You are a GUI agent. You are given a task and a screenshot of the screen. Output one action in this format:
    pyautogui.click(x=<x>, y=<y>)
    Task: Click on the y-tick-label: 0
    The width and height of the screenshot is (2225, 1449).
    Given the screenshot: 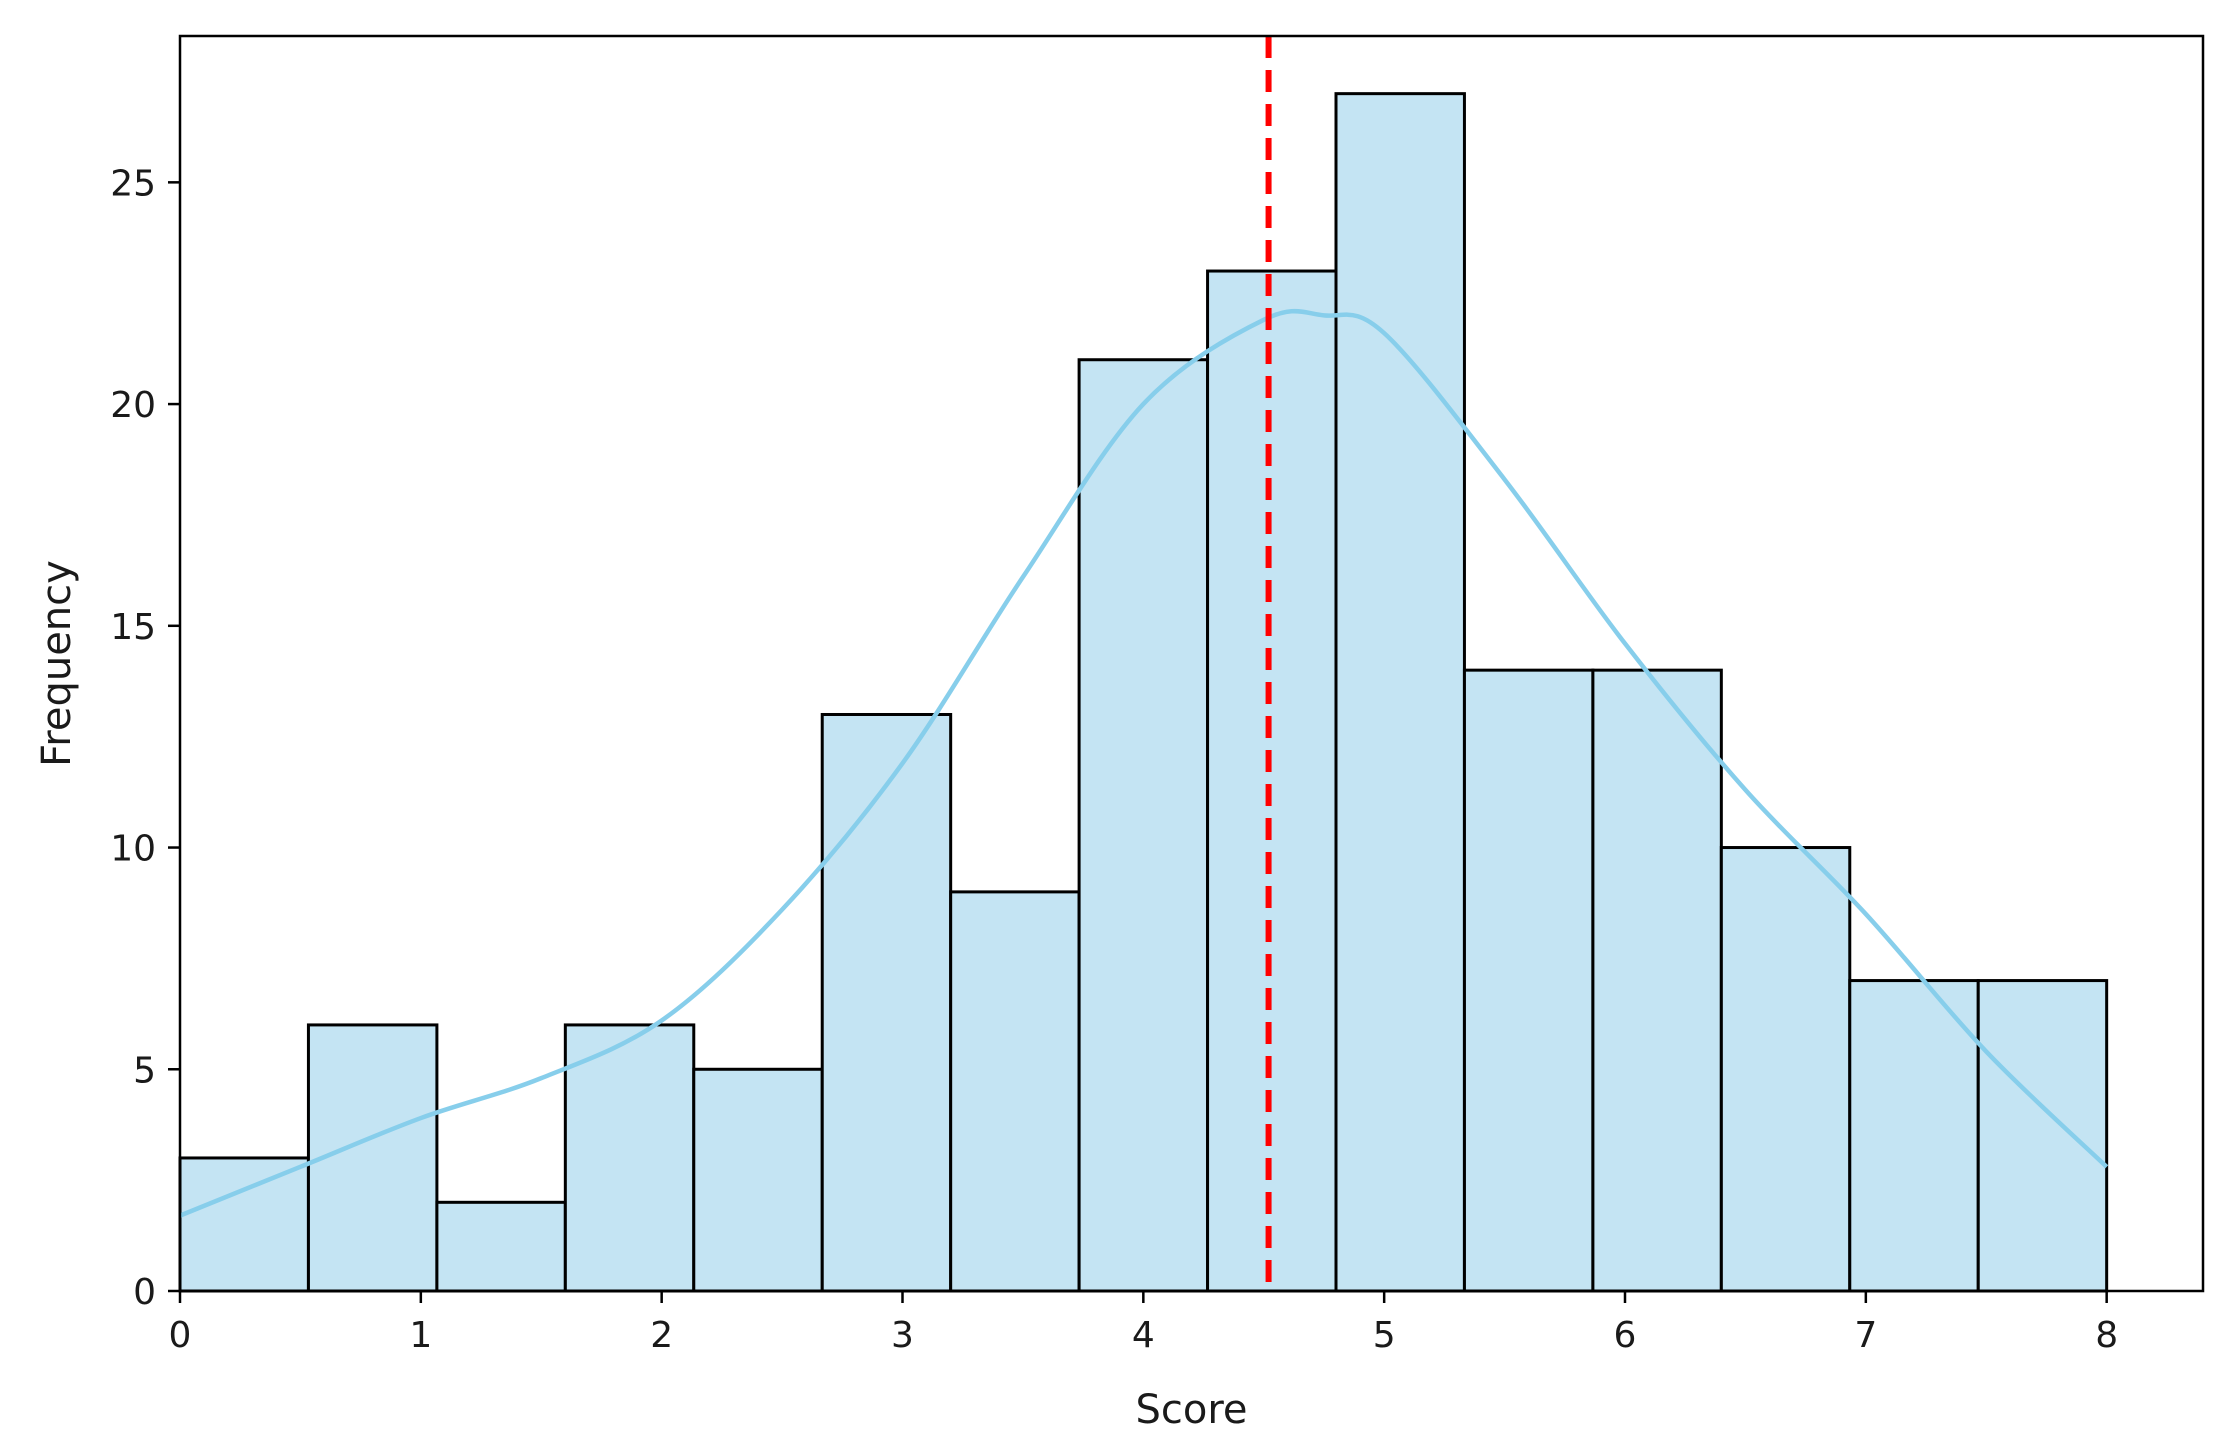 What is the action you would take?
    pyautogui.click(x=144, y=1292)
    